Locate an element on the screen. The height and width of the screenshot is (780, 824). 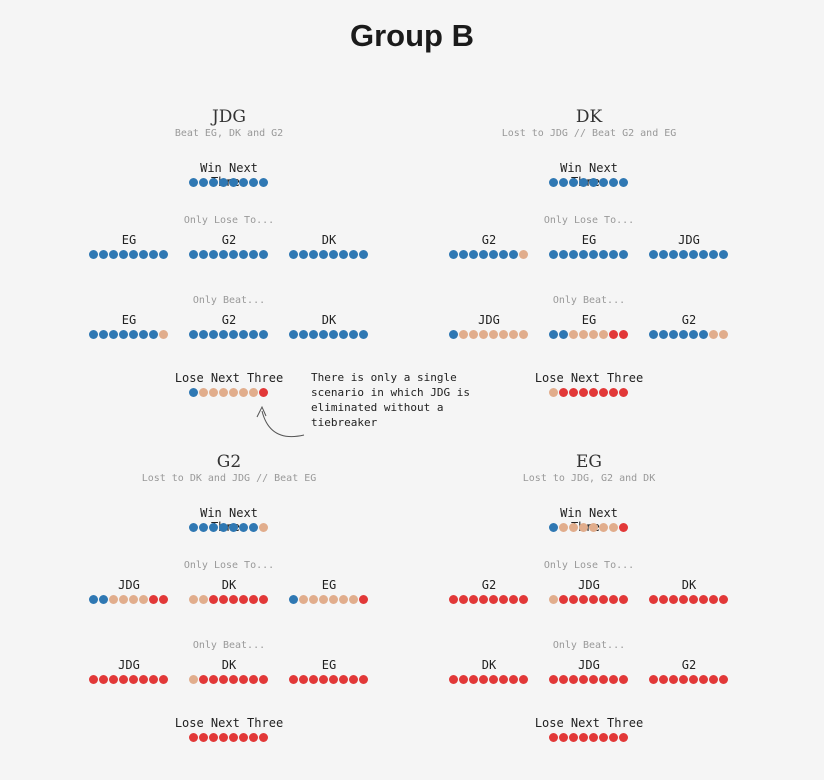
team-name: EG is located at coordinates (589, 462).